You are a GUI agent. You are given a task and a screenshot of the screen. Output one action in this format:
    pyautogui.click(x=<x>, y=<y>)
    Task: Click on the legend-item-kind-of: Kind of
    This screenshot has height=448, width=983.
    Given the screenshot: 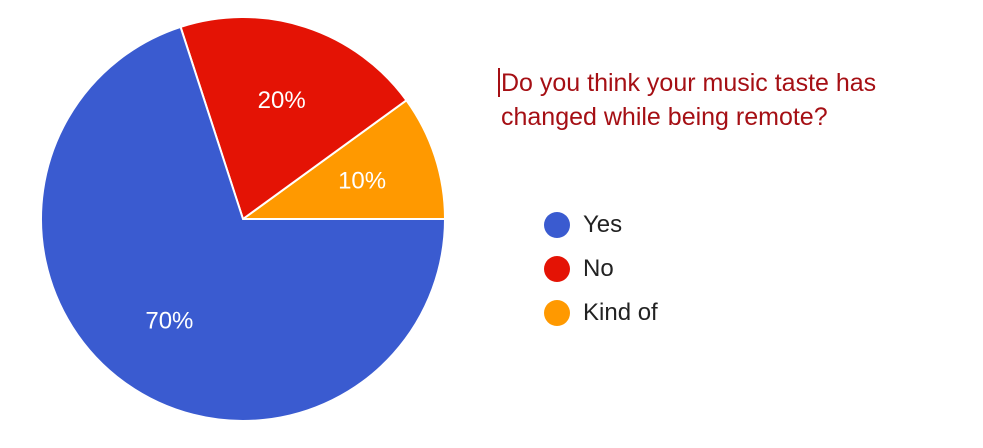 What is the action you would take?
    pyautogui.click(x=601, y=313)
    